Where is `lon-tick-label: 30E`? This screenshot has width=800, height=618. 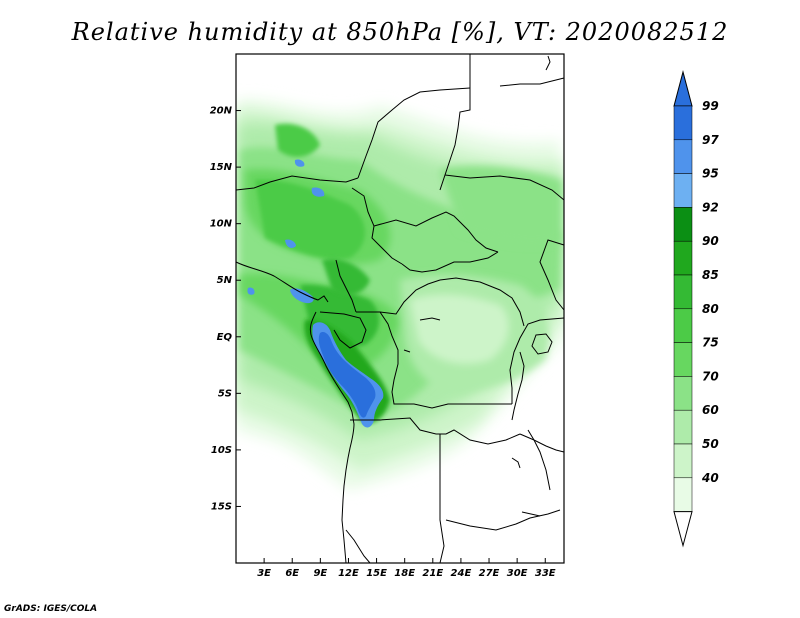 lon-tick-label: 30E is located at coordinates (517, 573).